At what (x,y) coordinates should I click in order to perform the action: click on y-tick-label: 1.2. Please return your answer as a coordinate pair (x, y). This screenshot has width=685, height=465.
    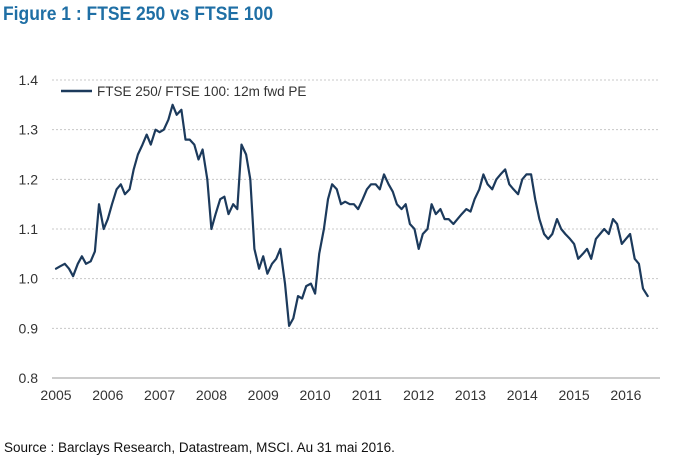
    Looking at the image, I should click on (29, 179).